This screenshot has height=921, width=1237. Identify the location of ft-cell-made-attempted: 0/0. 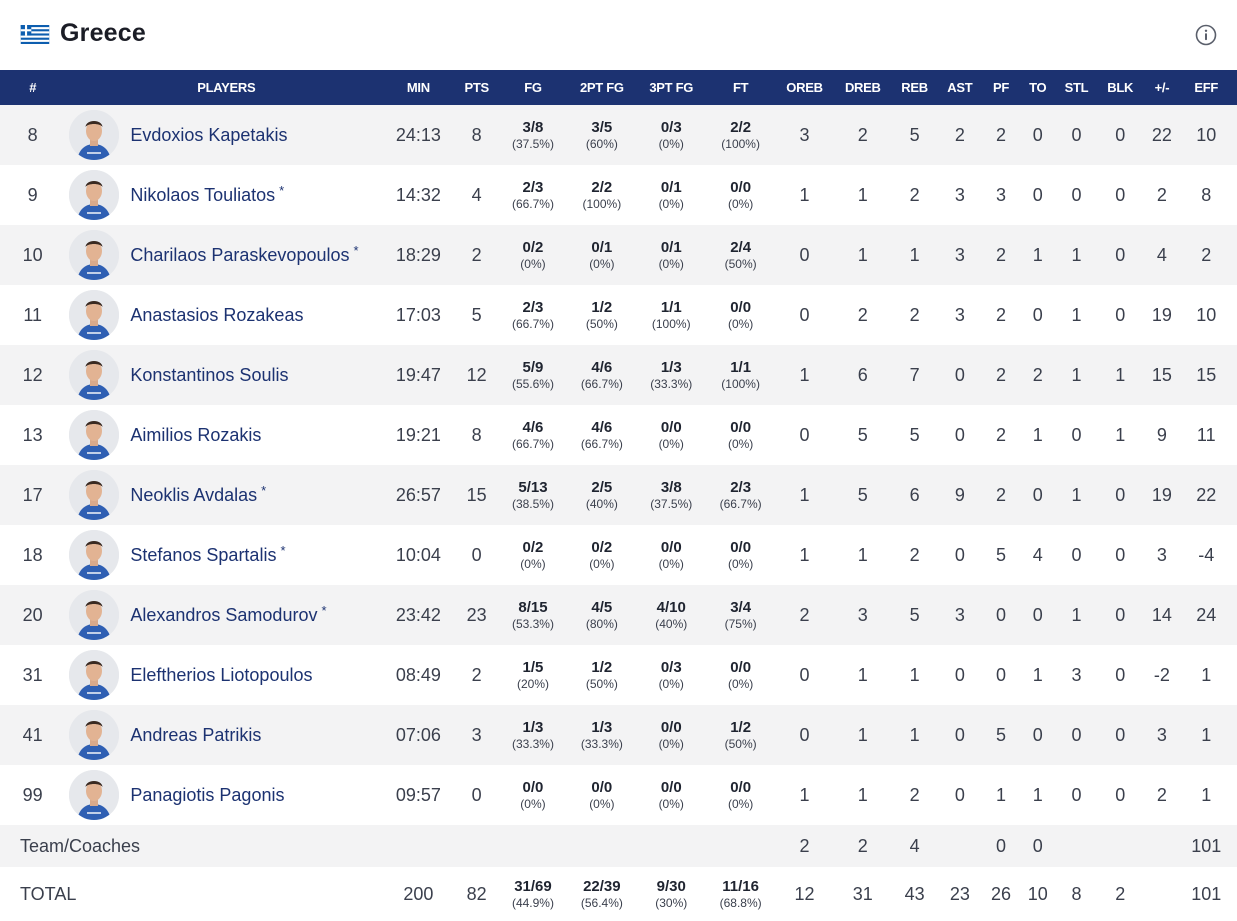
(740, 187).